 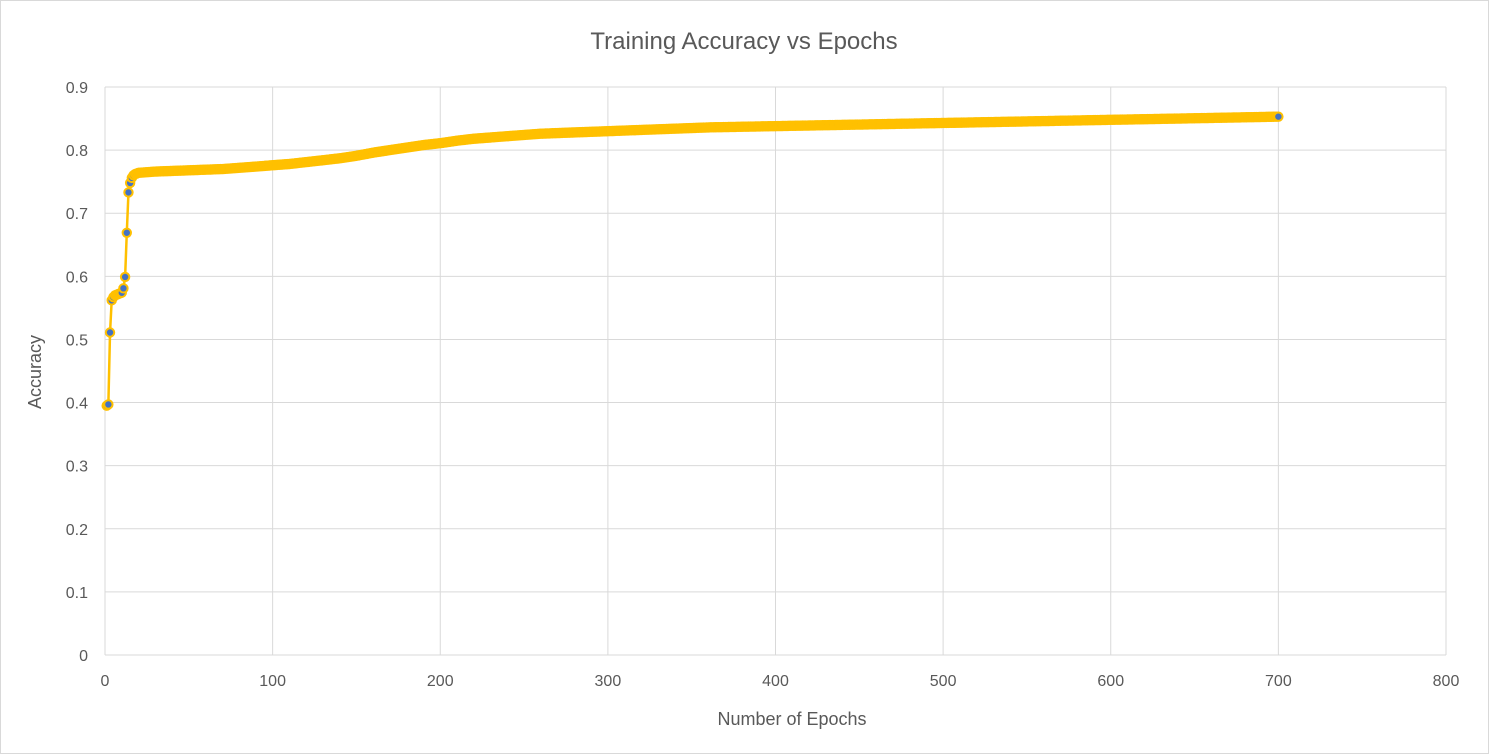 I want to click on x-axis-ticks: 0 100 200 300 400 500 600 700 800, so click(x=780, y=681).